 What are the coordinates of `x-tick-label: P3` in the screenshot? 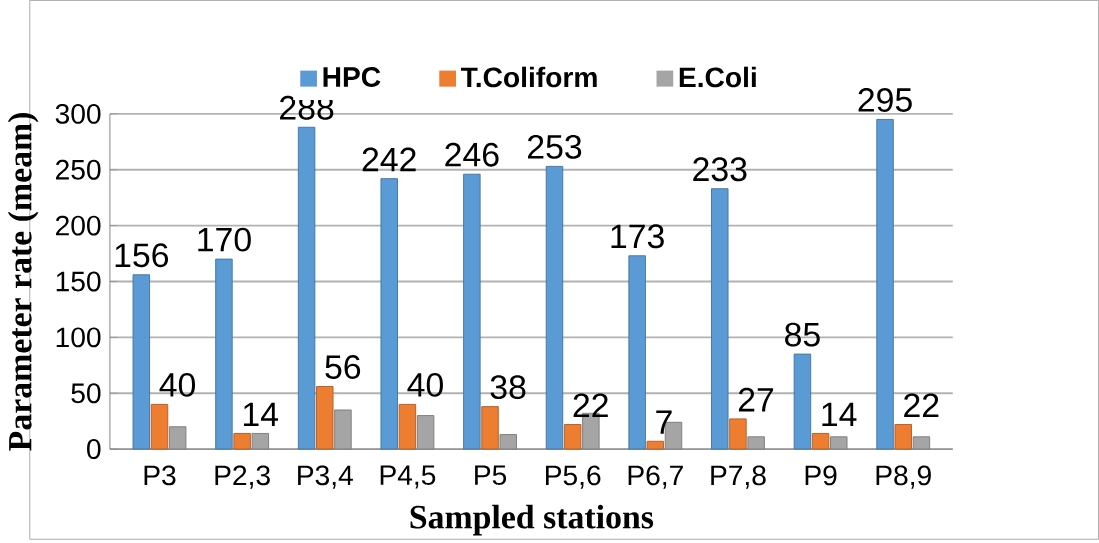 It's located at (160, 475).